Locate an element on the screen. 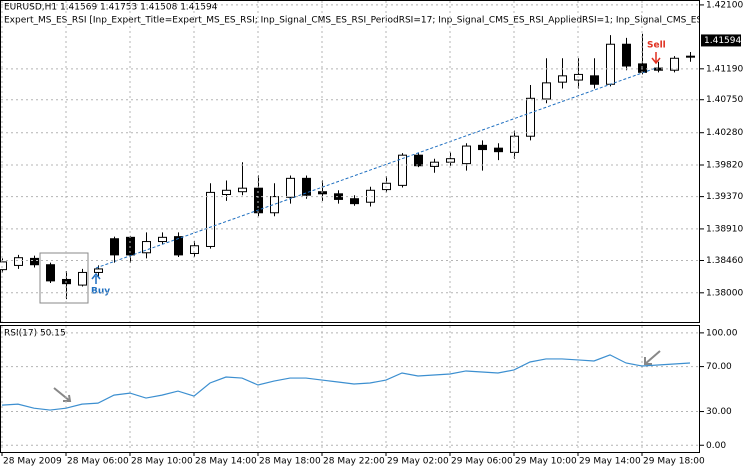  x-tick-label: 28 May 22:00 is located at coordinates (354, 462).